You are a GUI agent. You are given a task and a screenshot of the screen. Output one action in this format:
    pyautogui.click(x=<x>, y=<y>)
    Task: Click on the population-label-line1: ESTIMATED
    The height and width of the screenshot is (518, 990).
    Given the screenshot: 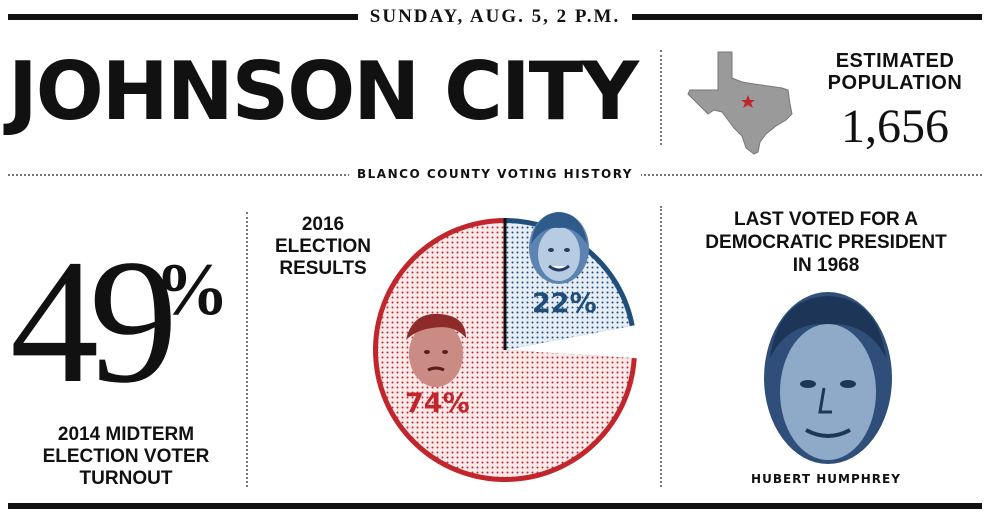 What is the action you would take?
    pyautogui.click(x=895, y=61)
    